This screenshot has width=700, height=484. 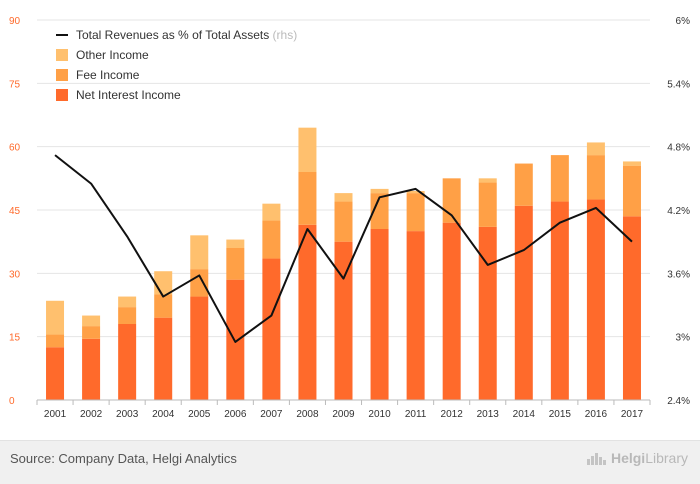 What do you see at coordinates (108, 75) in the screenshot?
I see `legend-label: Fee Income` at bounding box center [108, 75].